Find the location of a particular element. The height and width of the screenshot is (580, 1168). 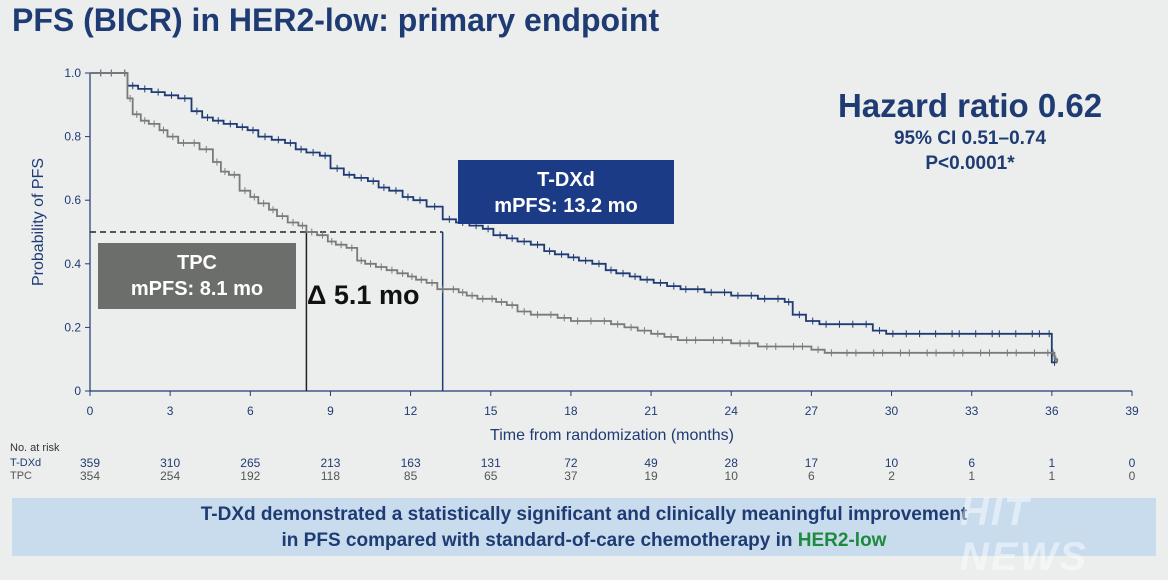

x-tick-label: 24 is located at coordinates (732, 411).